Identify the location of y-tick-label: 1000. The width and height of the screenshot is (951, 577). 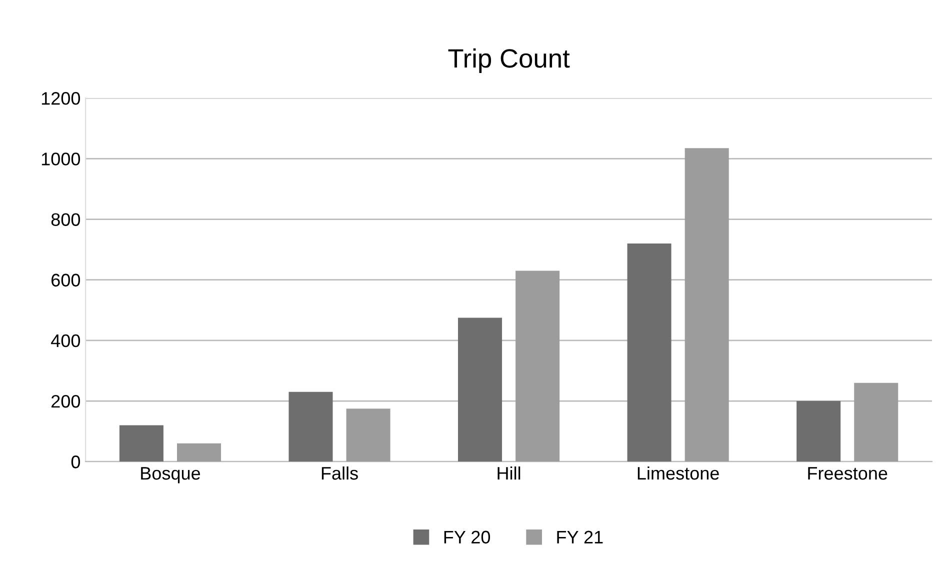
(61, 159).